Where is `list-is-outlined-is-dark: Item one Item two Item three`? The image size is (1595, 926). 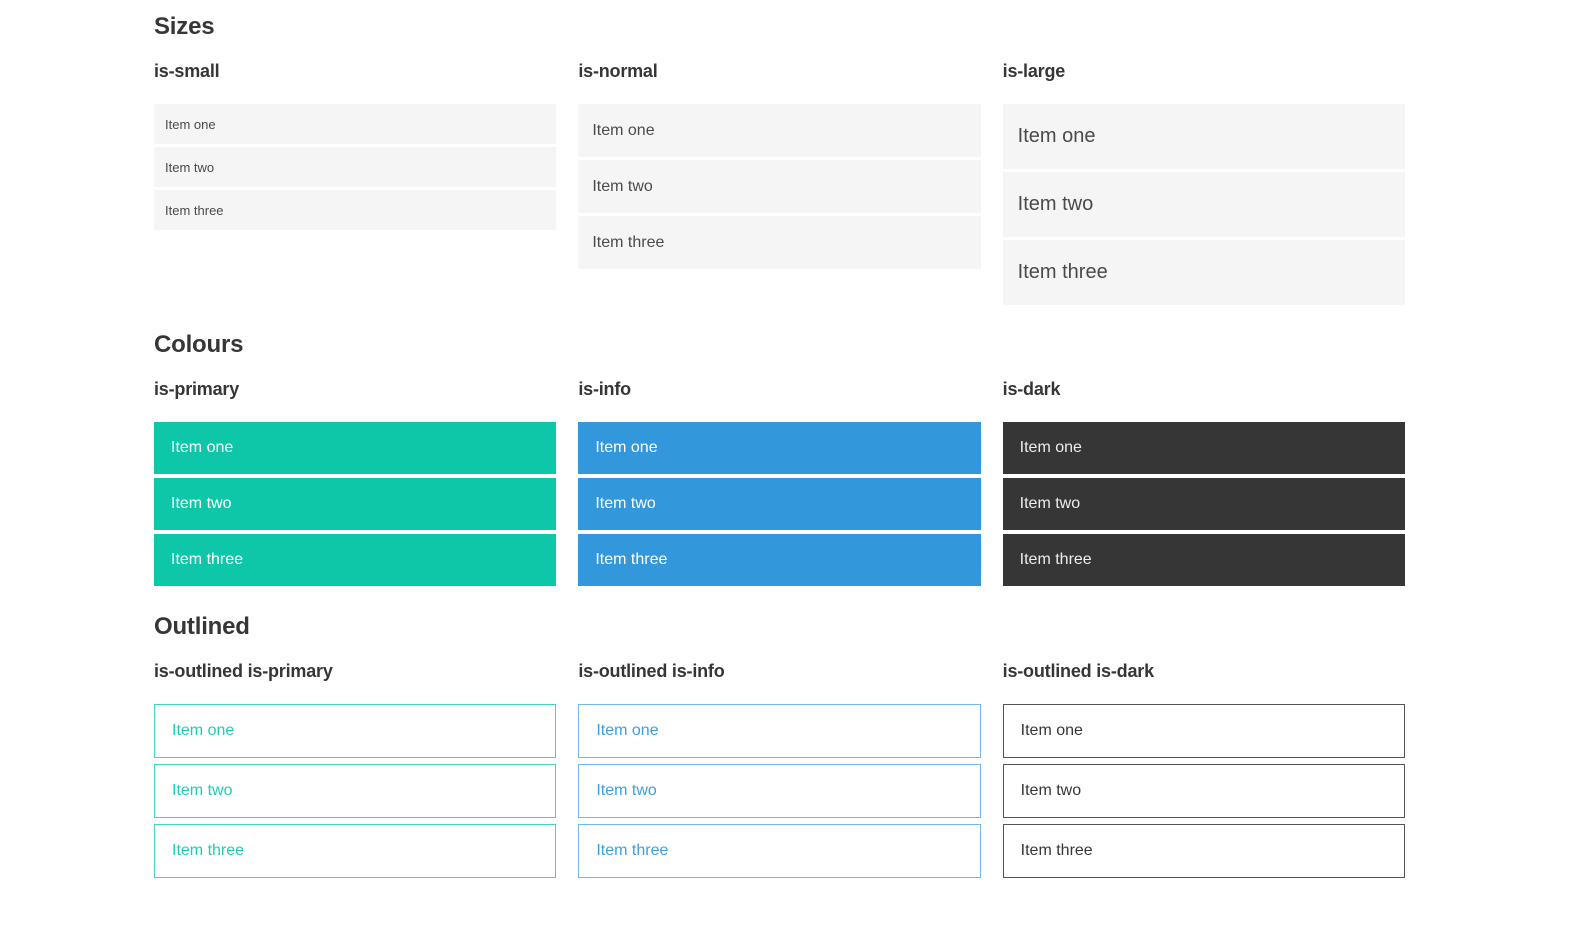
list-is-outlined-is-dark: Item one Item two Item three is located at coordinates (1203, 791).